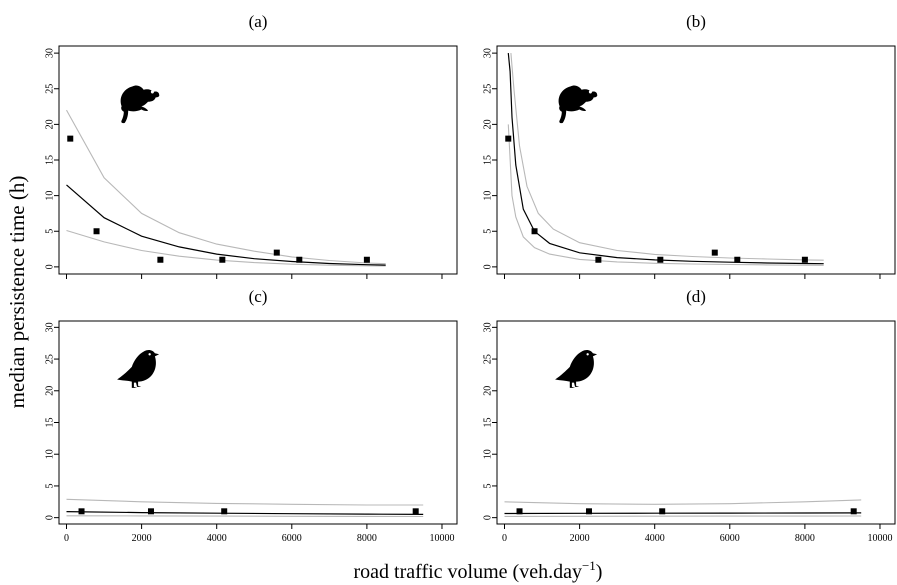 The width and height of the screenshot is (897, 585). What do you see at coordinates (17, 292) in the screenshot?
I see `y-axis-label: median persistence time (h)` at bounding box center [17, 292].